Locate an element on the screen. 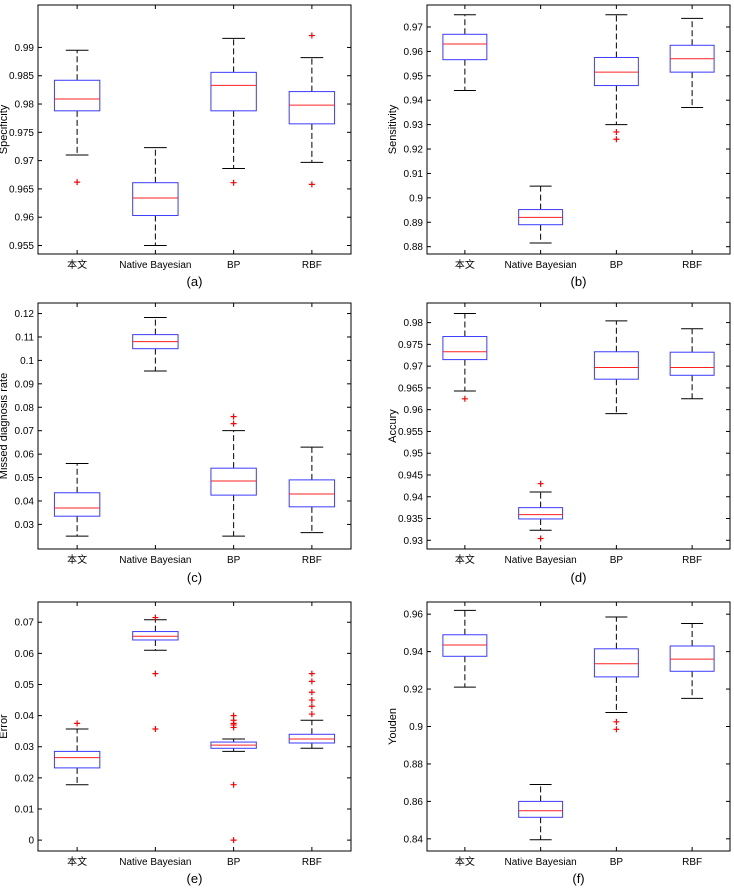  ytick-label: 0.935 is located at coordinates (410, 519).